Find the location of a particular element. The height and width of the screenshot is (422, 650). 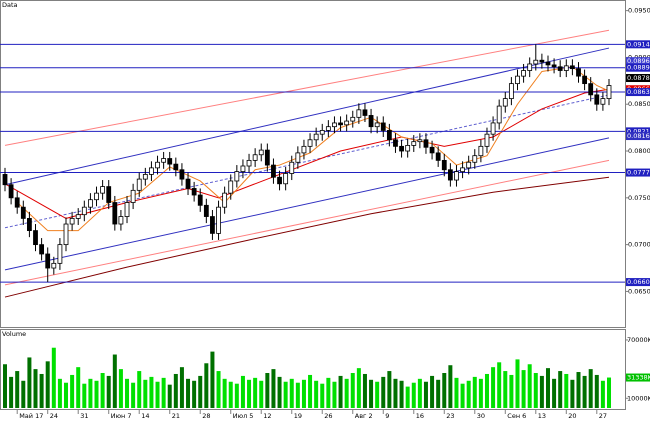

level-label: 0.0914 is located at coordinates (638, 44).